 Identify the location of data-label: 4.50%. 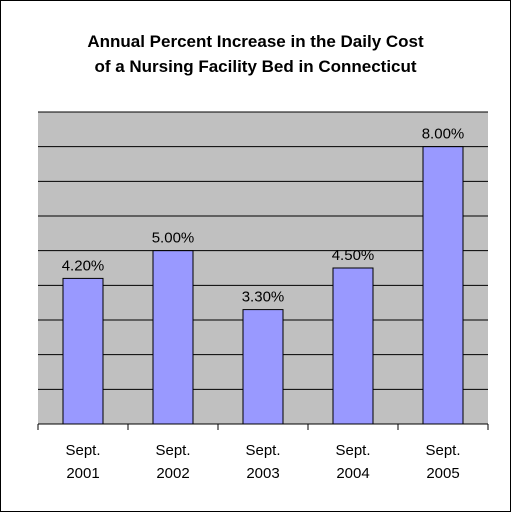
(353, 255).